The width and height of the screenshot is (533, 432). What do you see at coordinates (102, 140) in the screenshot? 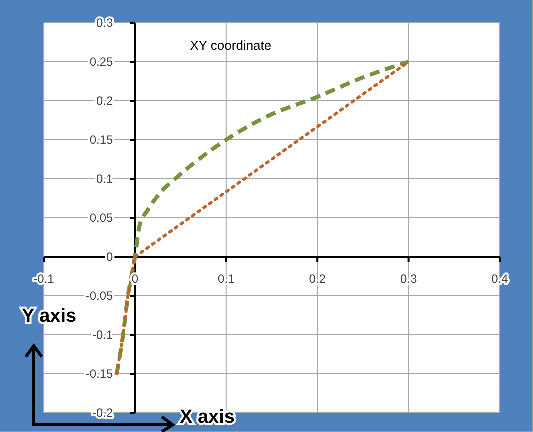
I see `y-tick-label: 0.15` at bounding box center [102, 140].